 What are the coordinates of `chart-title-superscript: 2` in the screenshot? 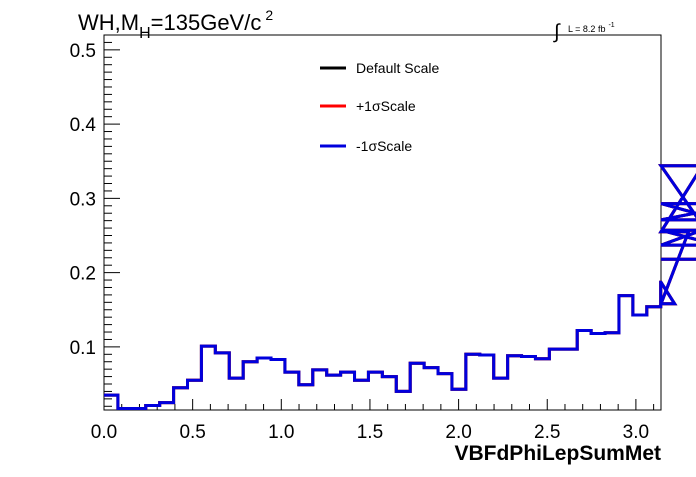 It's located at (269, 15).